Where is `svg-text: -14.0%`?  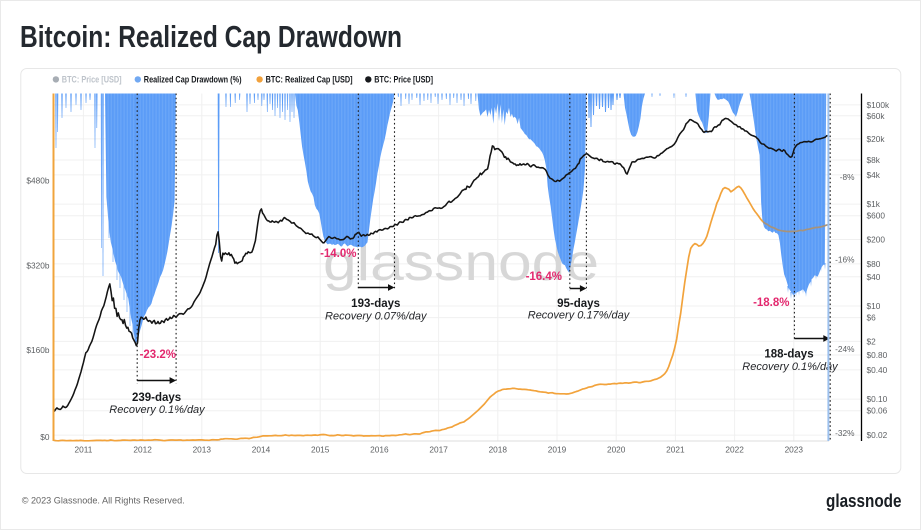
svg-text: -14.0% is located at coordinates (338, 254).